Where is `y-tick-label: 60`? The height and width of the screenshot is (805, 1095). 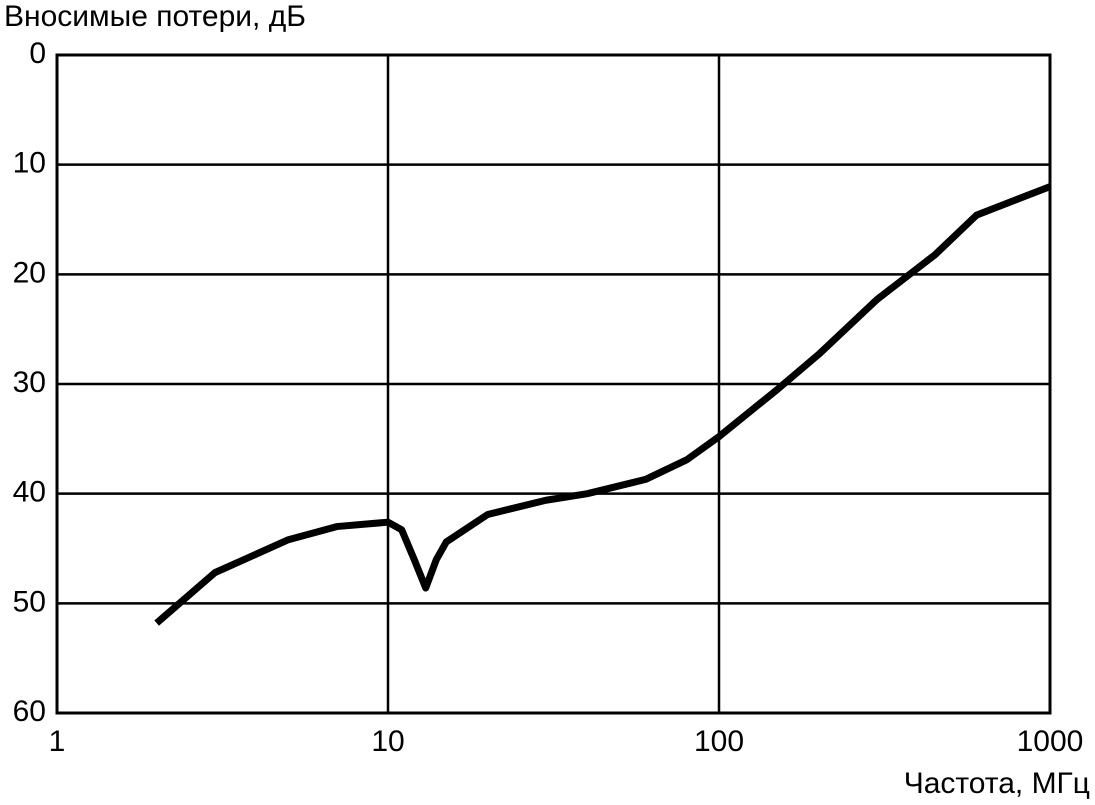
y-tick-label: 60 is located at coordinates (29, 711).